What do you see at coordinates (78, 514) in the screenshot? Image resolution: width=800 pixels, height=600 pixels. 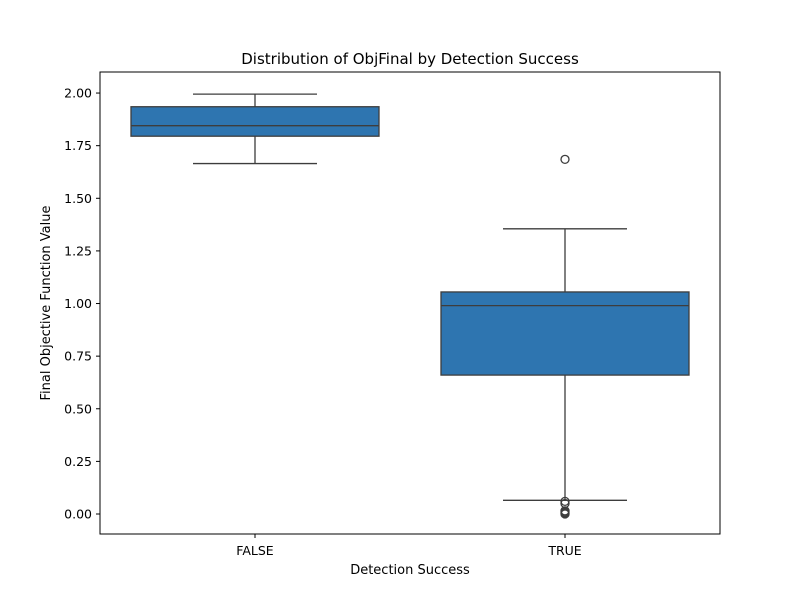 I see `y-tick-label: 0.00` at bounding box center [78, 514].